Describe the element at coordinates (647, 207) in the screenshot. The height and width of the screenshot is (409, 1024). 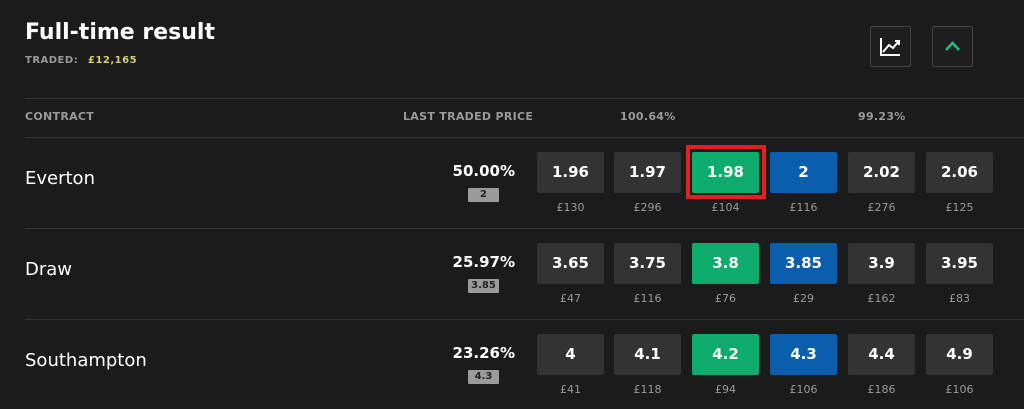
I see `stake-amount: £296` at that location.